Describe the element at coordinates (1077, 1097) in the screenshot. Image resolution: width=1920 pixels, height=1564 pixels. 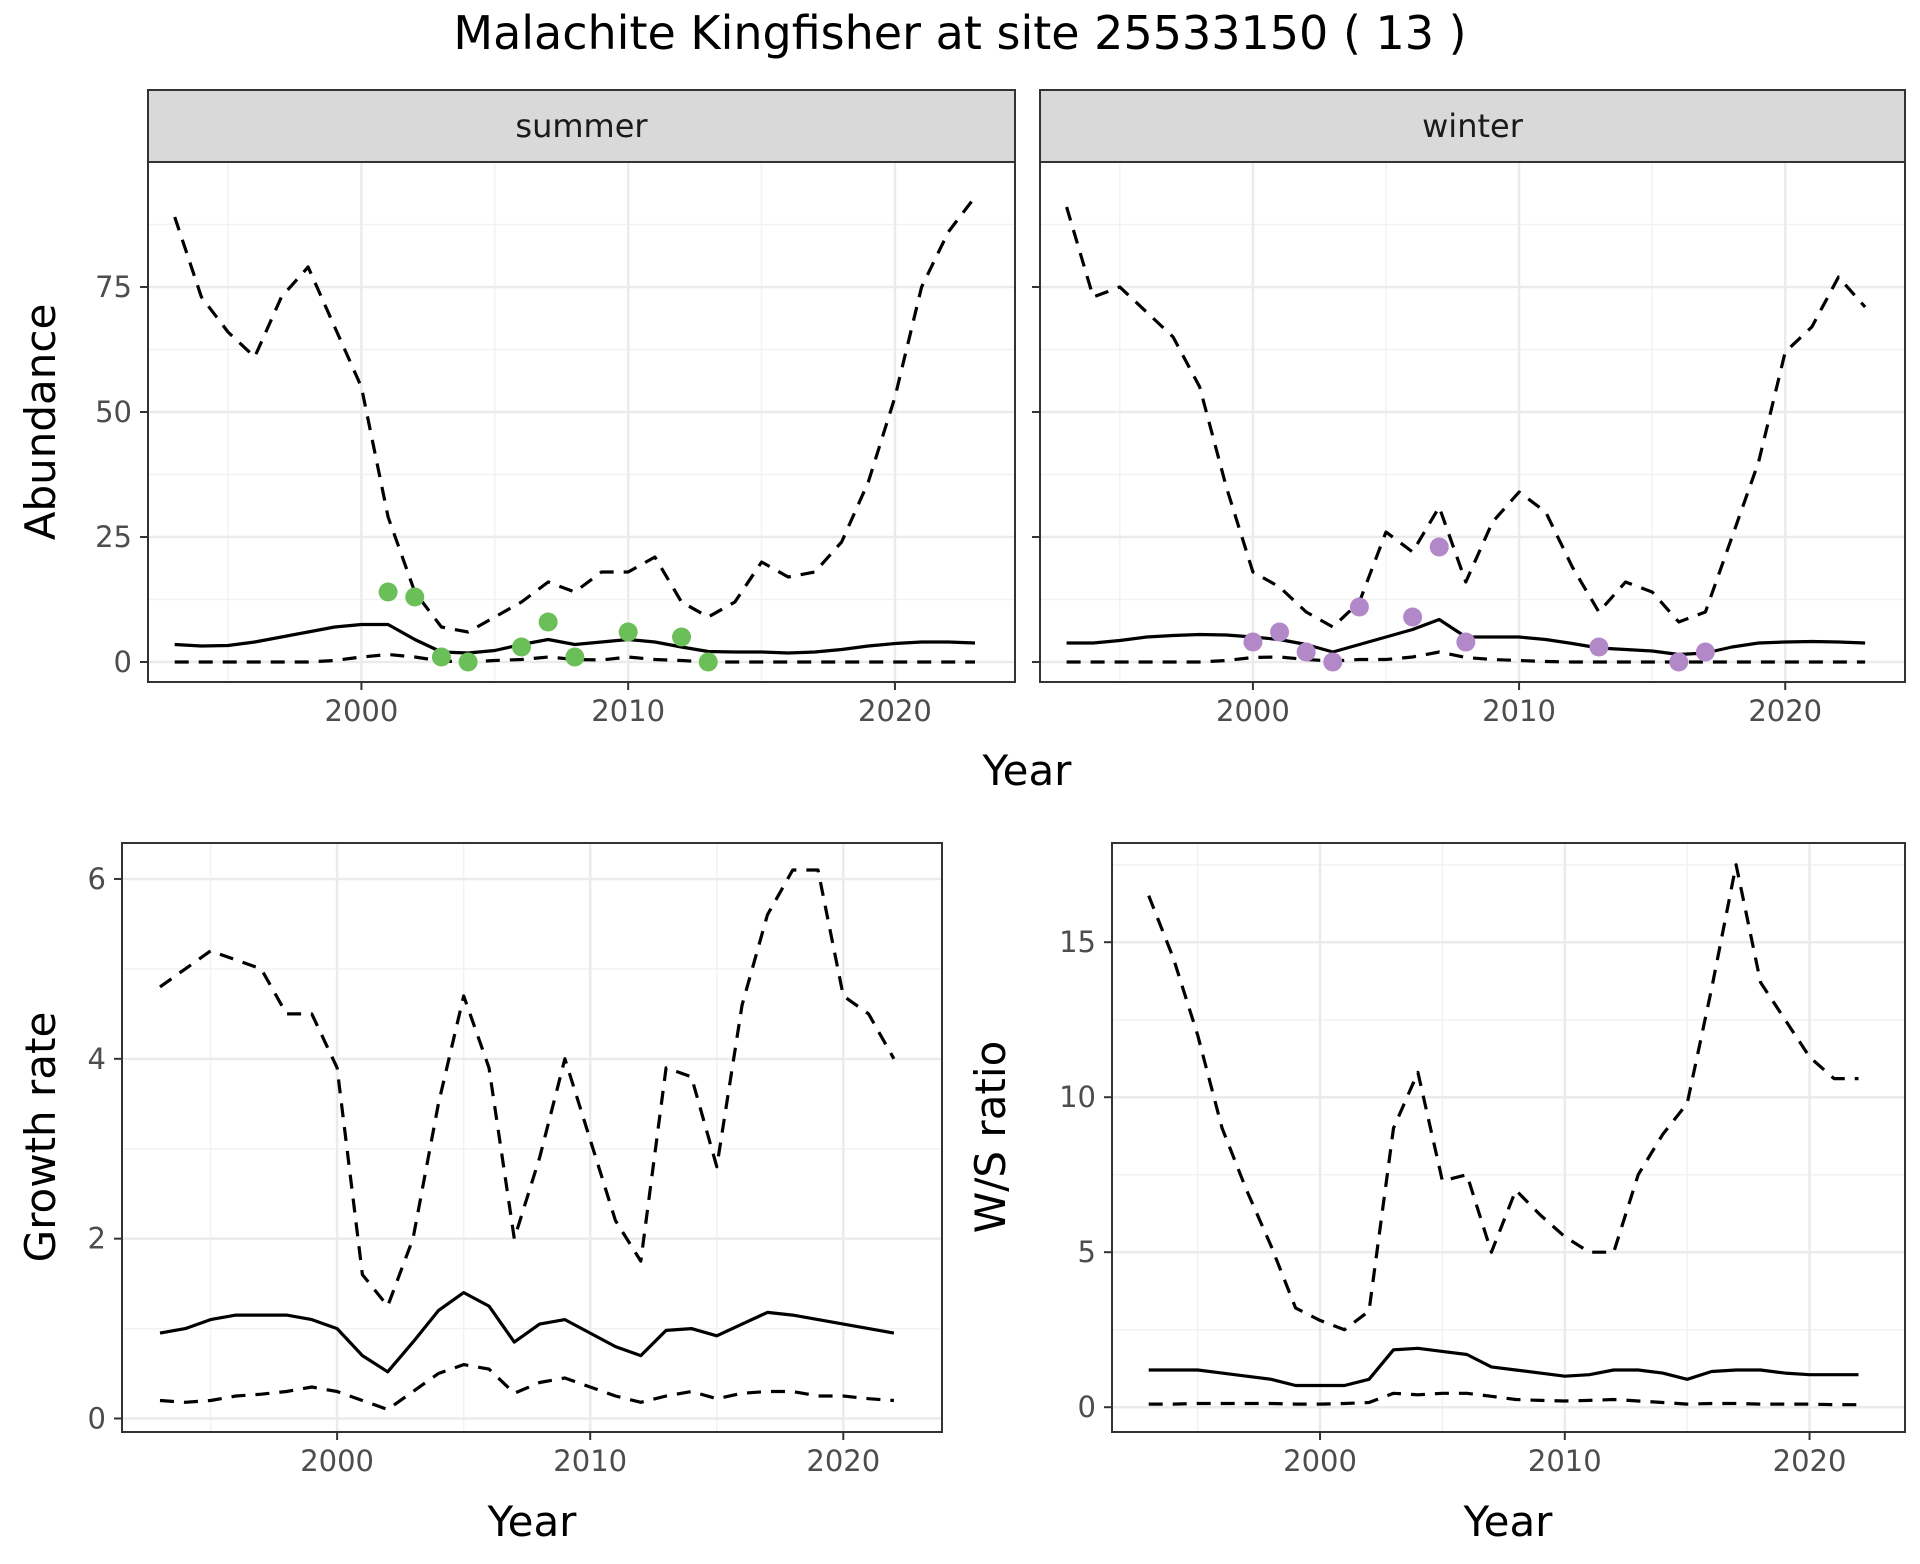
I see `y-tick-label: 10` at that location.